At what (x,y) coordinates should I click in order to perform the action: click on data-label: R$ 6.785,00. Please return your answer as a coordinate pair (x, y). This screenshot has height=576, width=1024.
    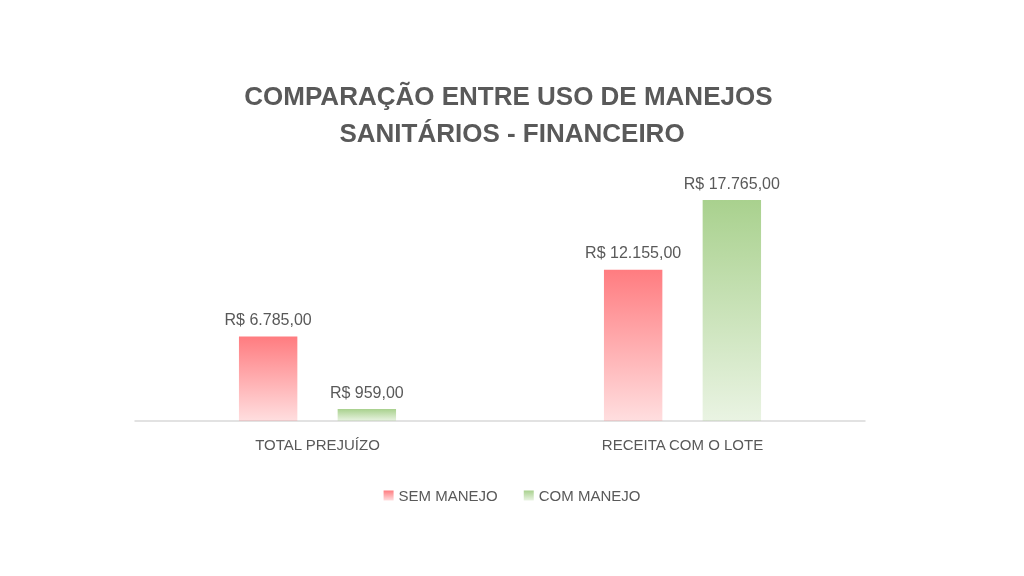
    Looking at the image, I should click on (268, 320).